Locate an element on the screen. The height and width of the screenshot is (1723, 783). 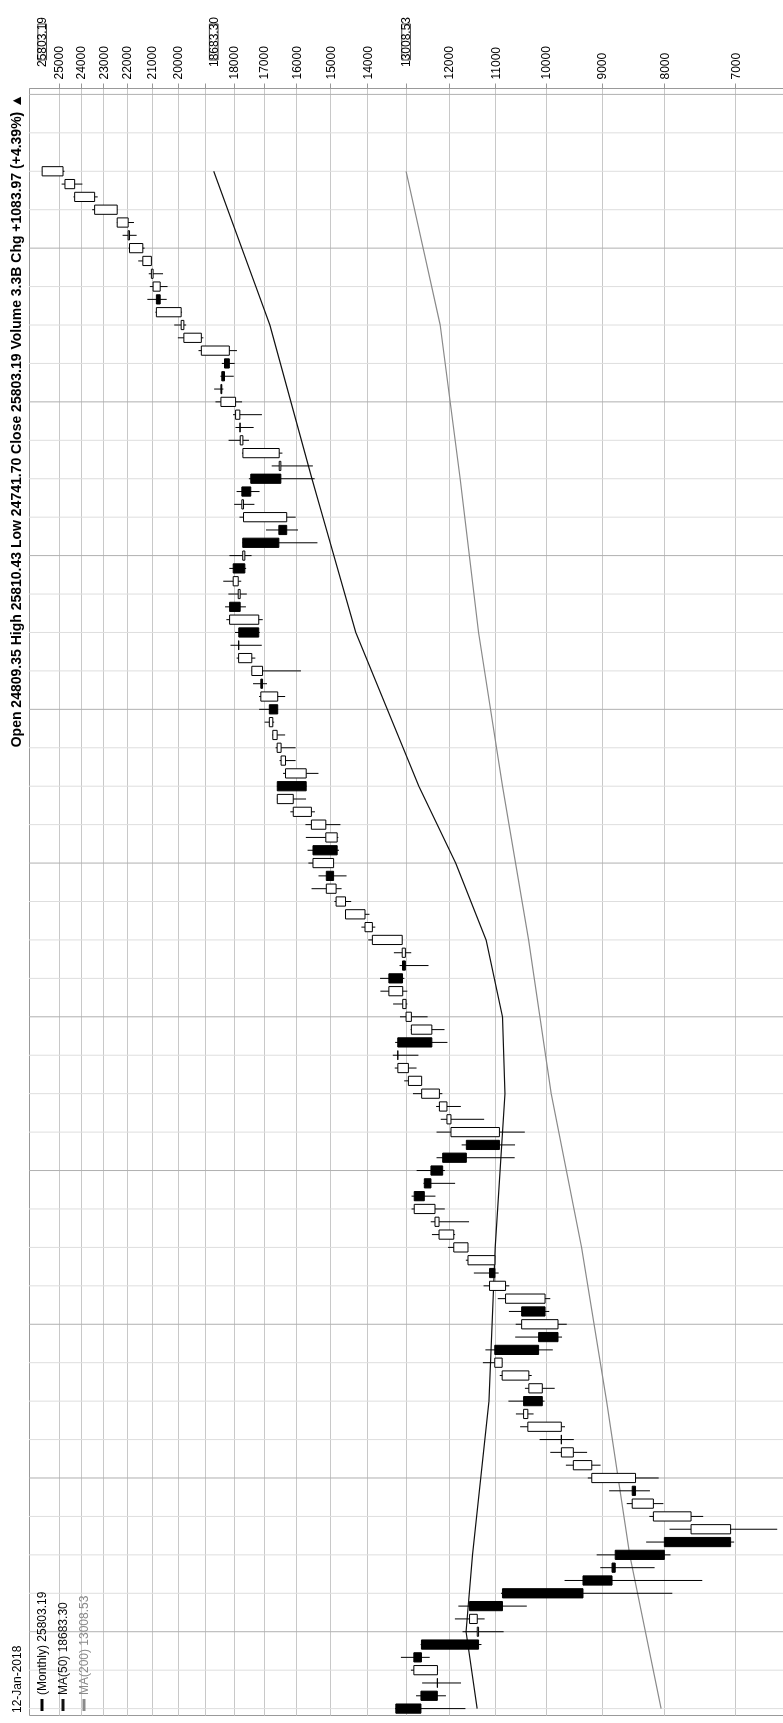
x-tick-label: 22000 is located at coordinates (127, 62).